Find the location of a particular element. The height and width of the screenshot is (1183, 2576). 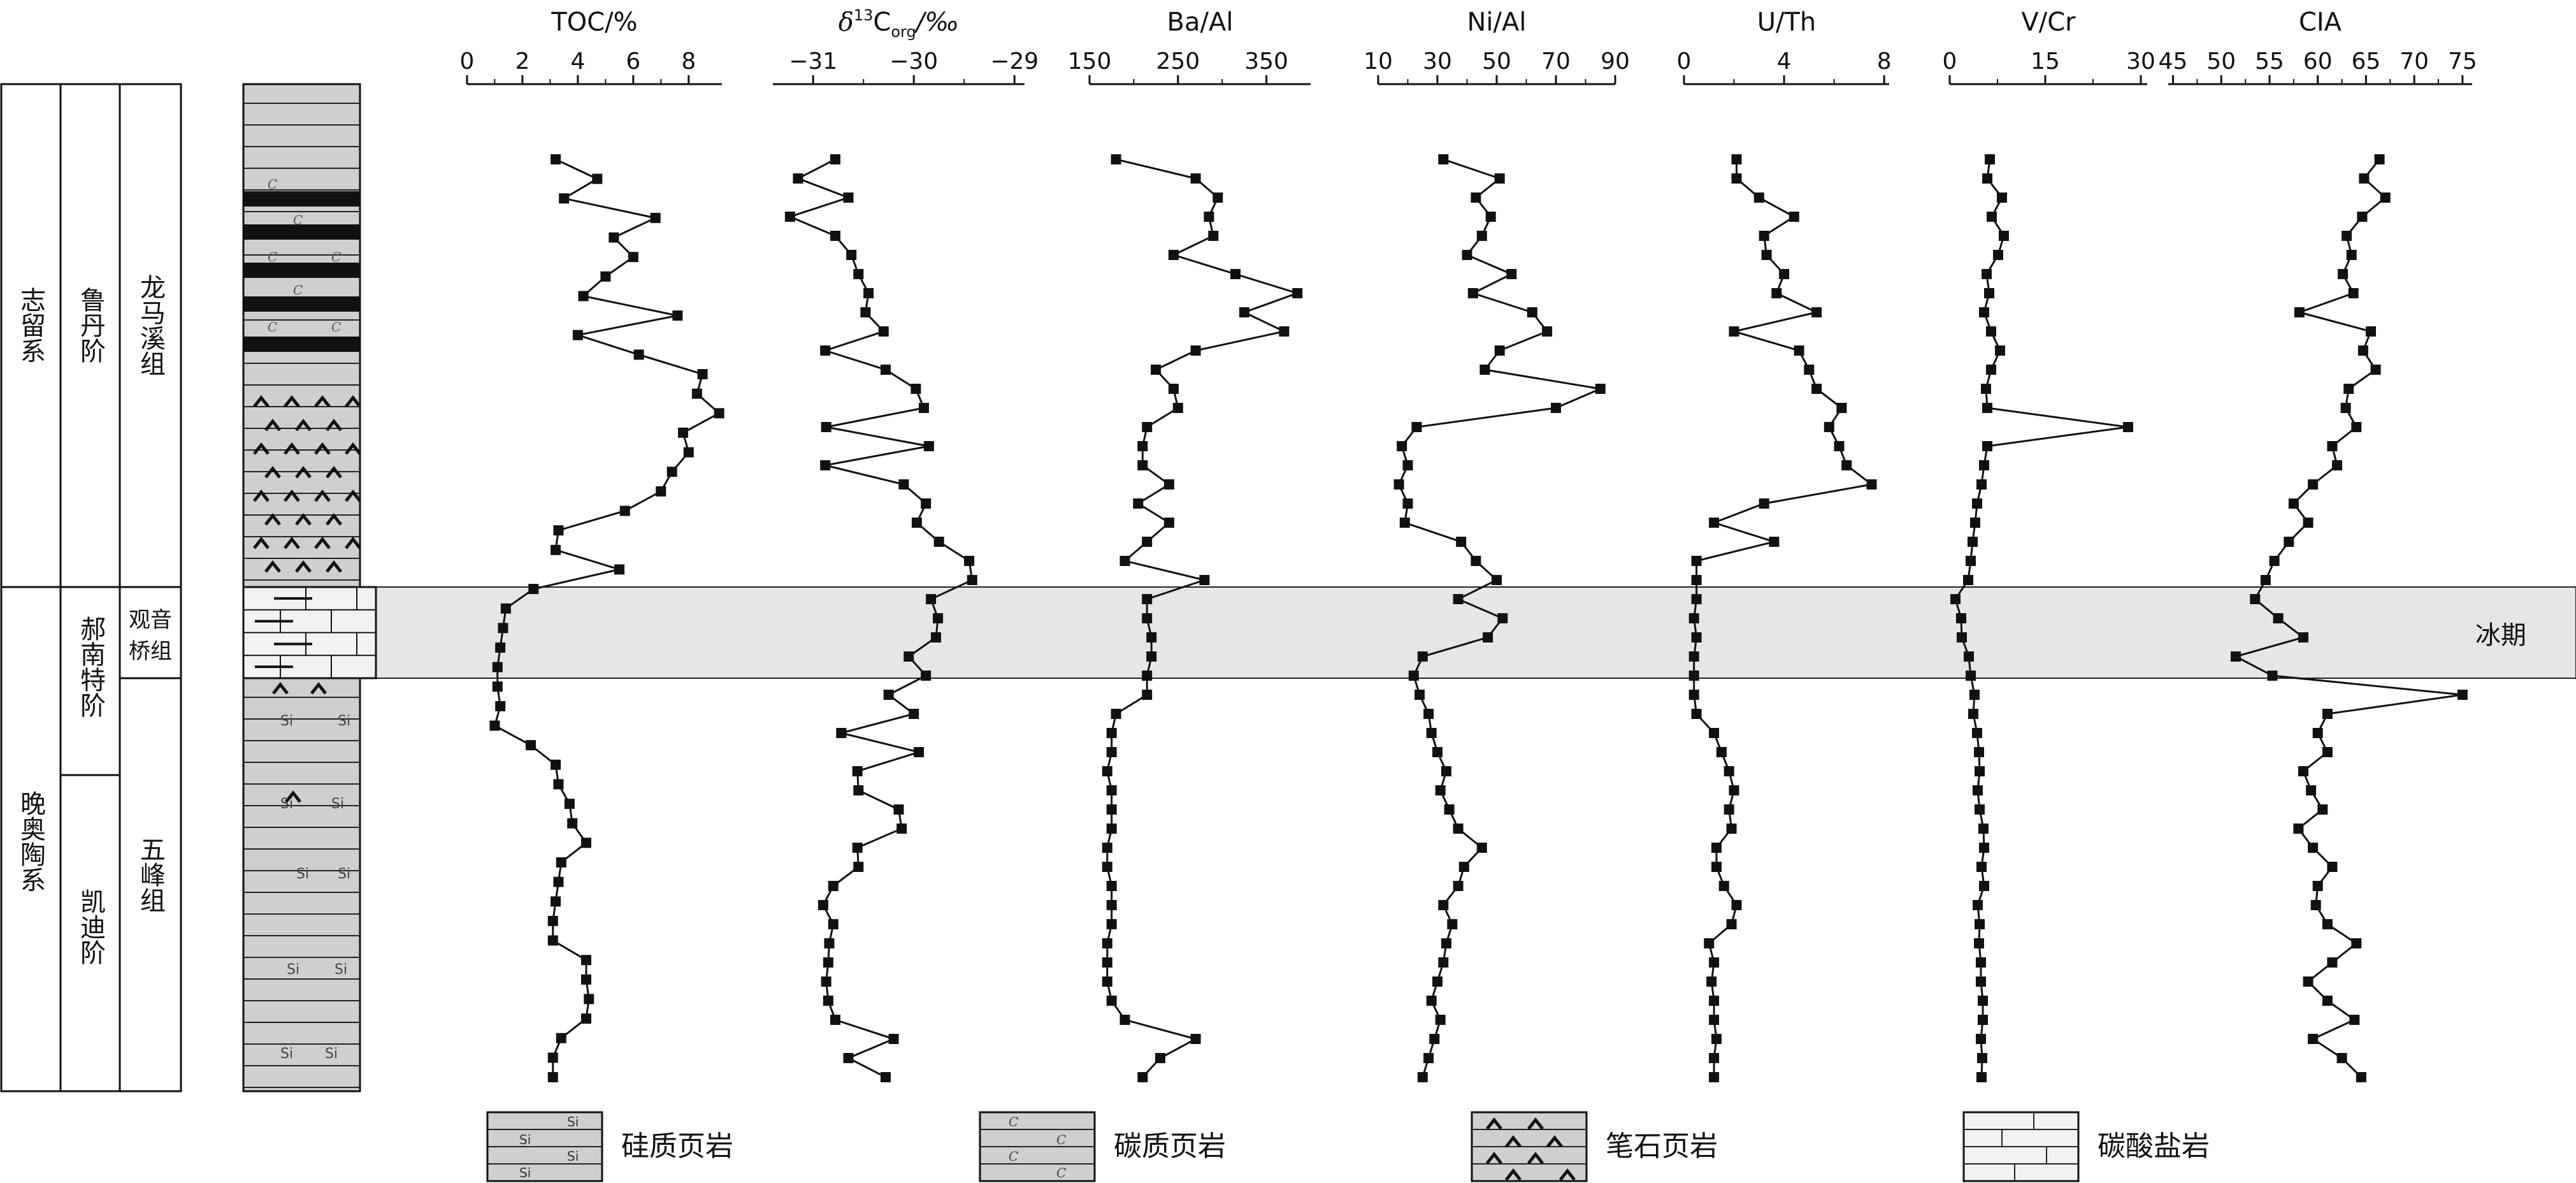

x-tick-label: 15 is located at coordinates (2046, 62).